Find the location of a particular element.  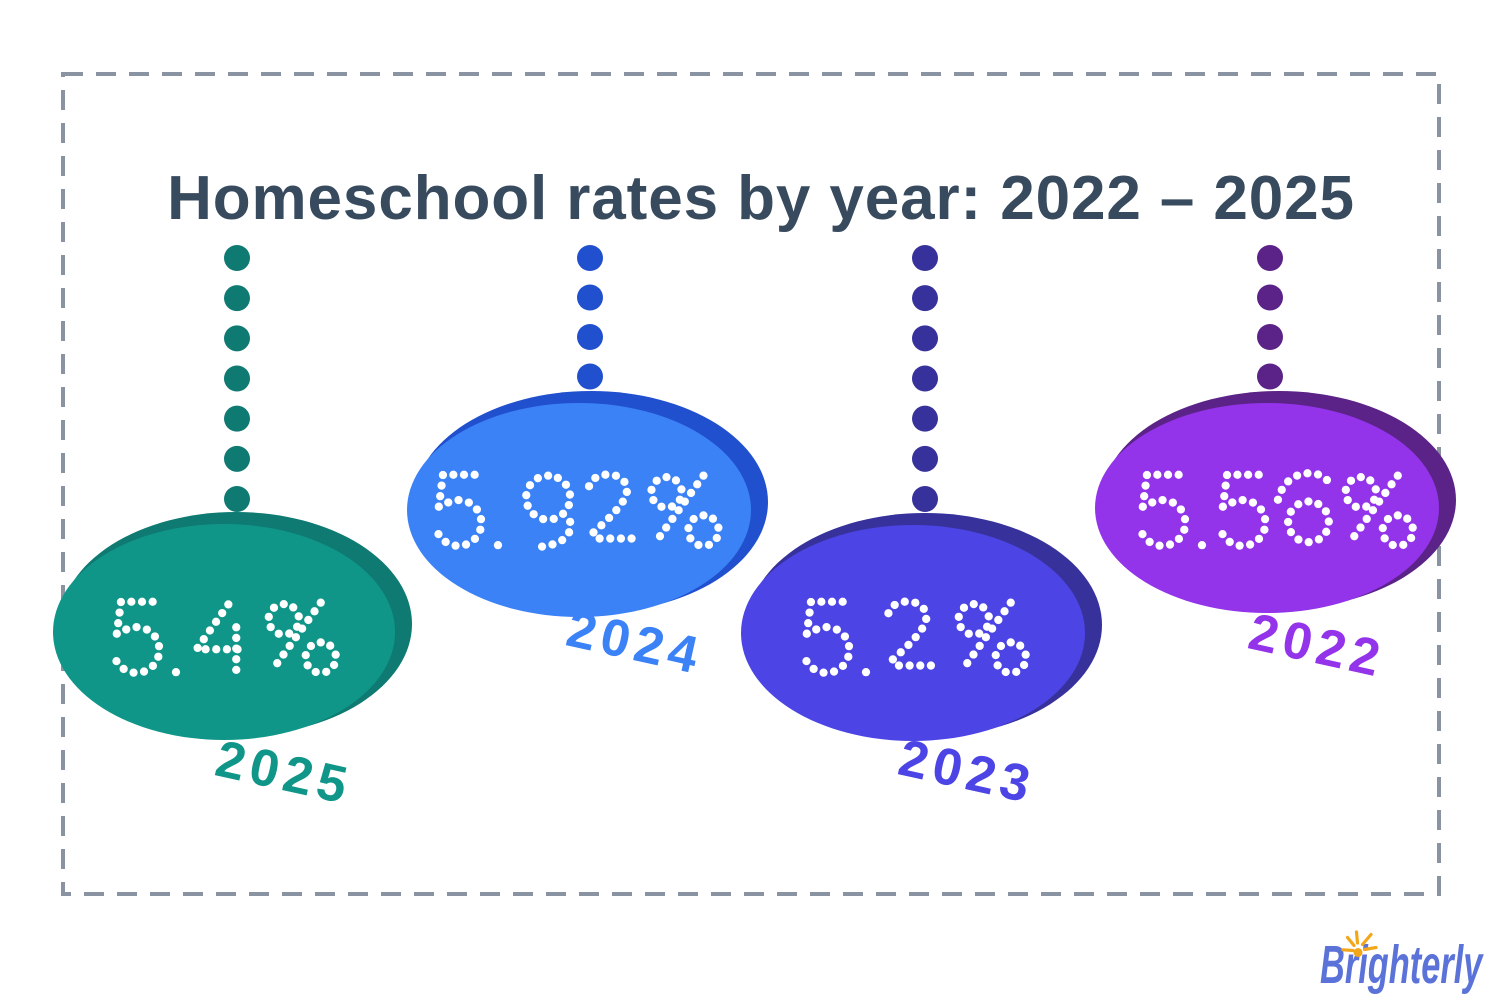

svg-text: 2024 is located at coordinates (635, 643).